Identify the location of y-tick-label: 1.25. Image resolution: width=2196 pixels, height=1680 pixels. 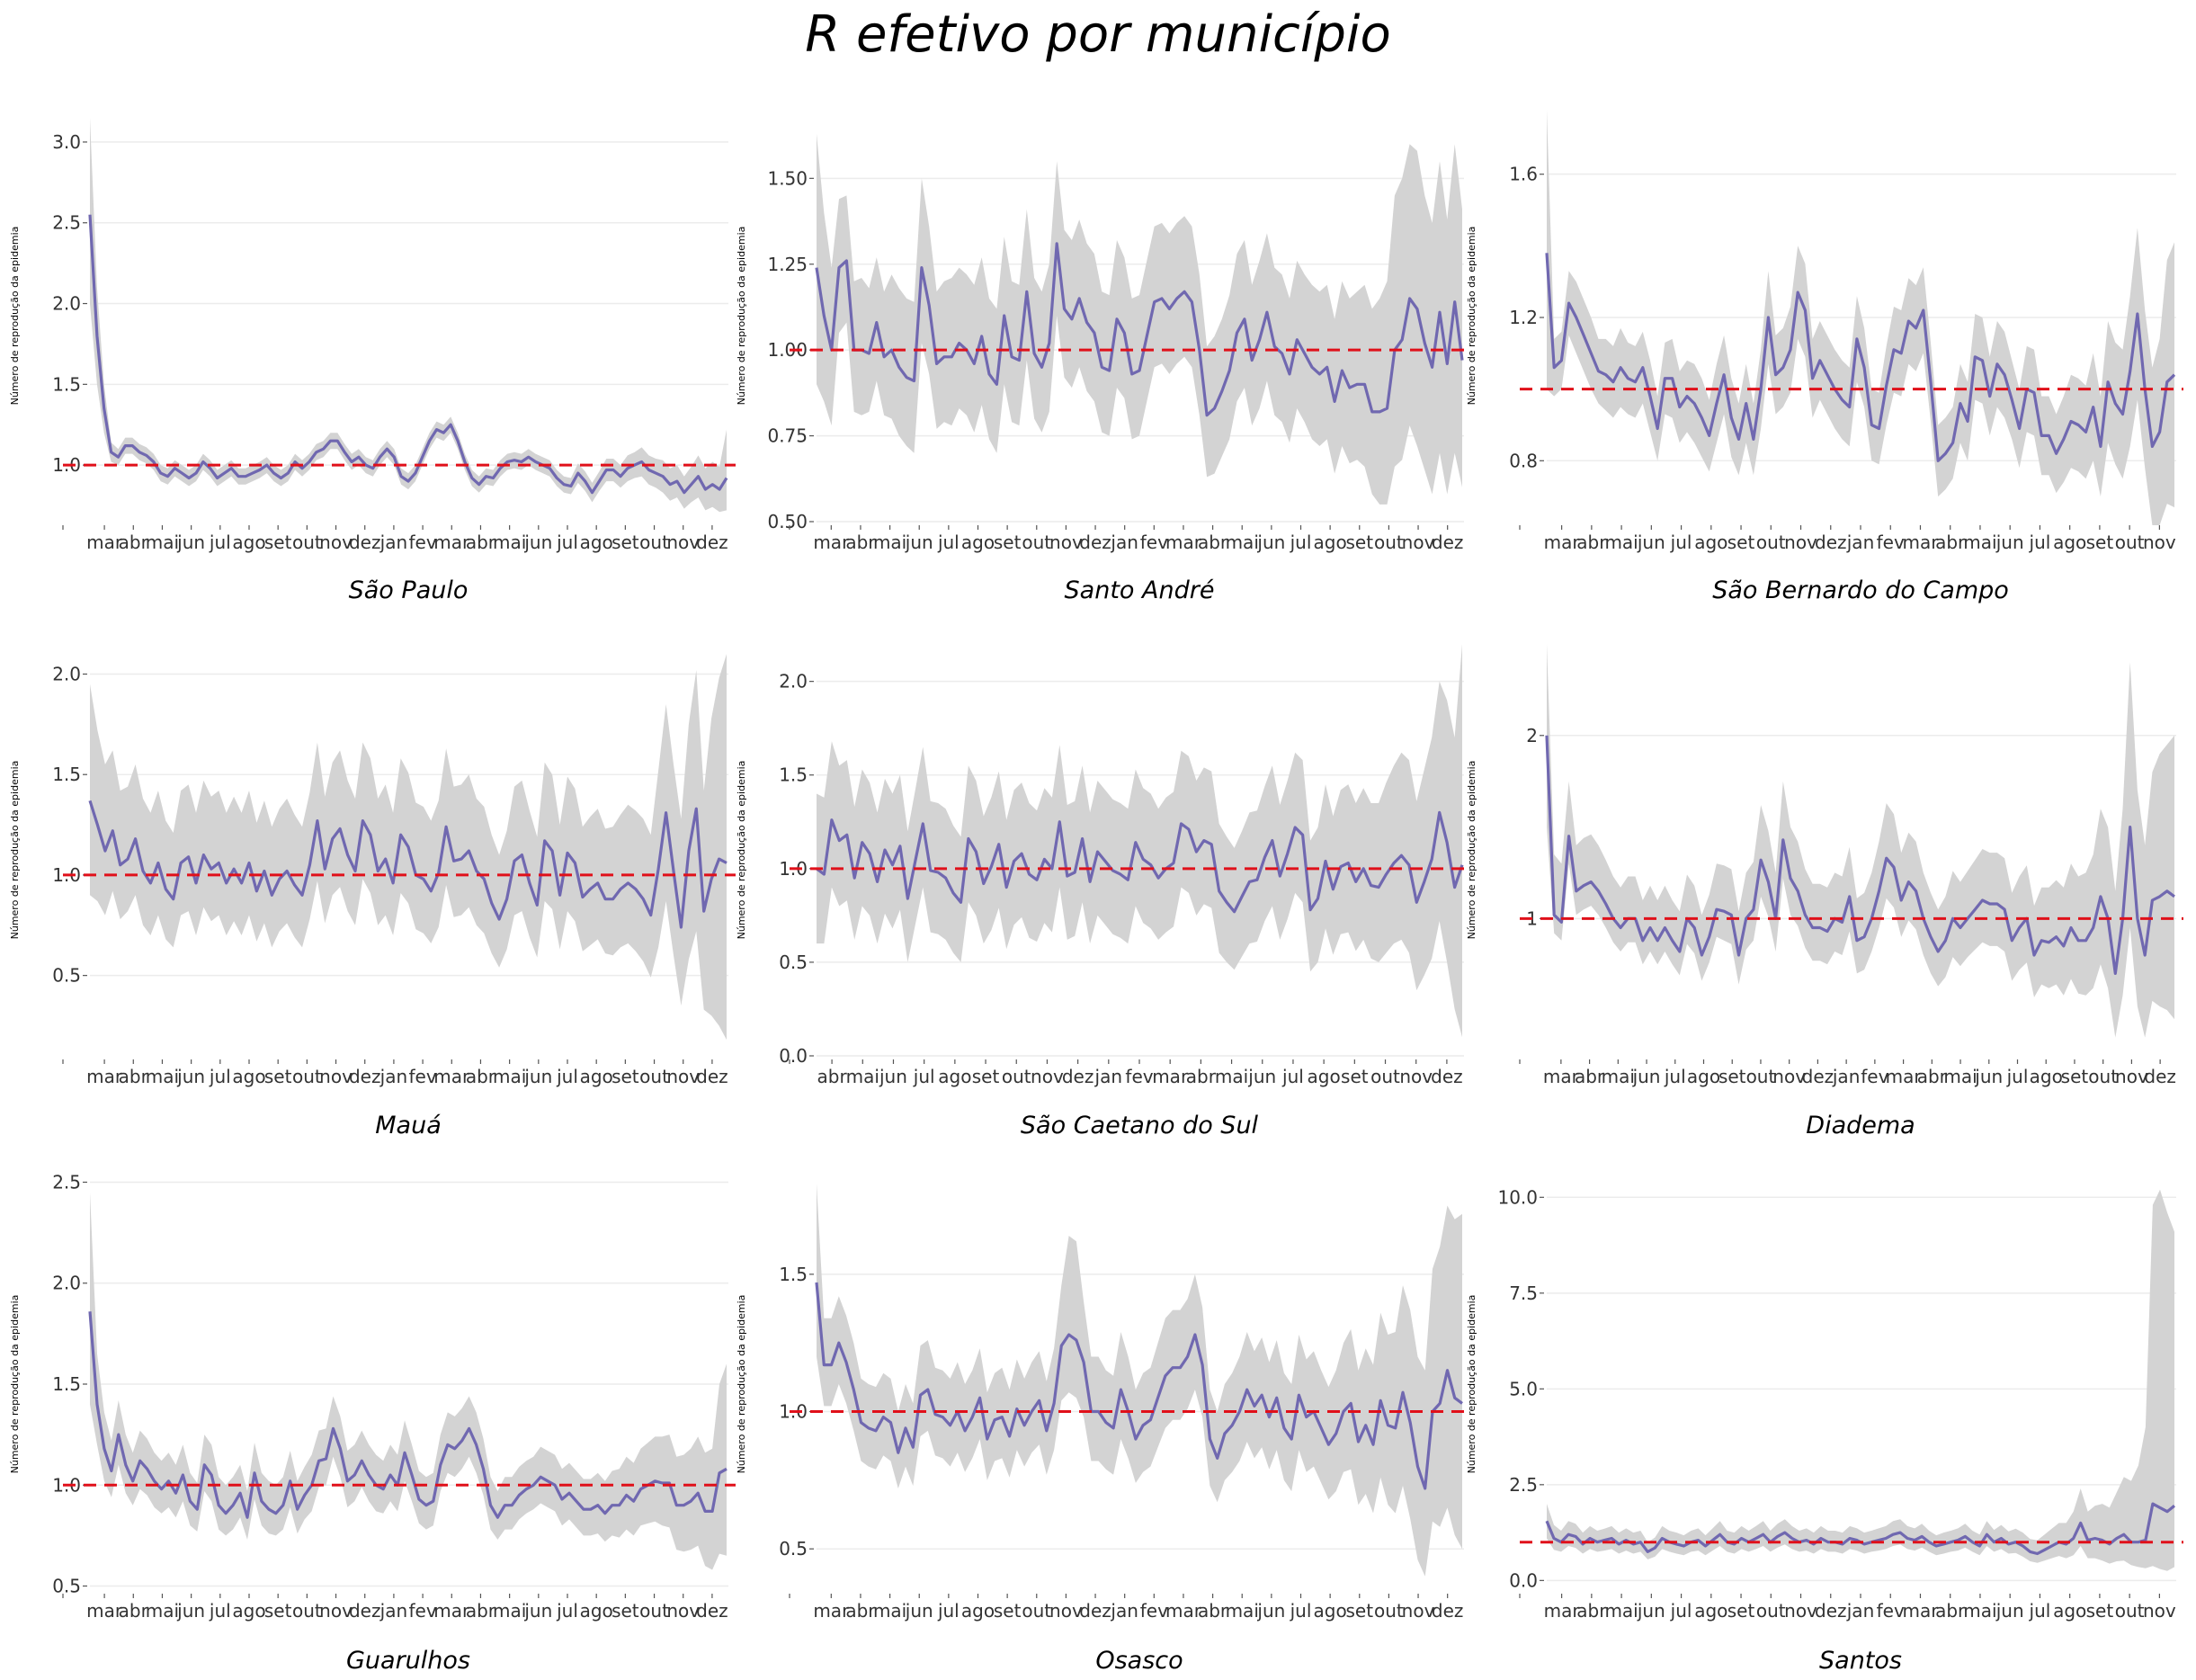
(787, 265).